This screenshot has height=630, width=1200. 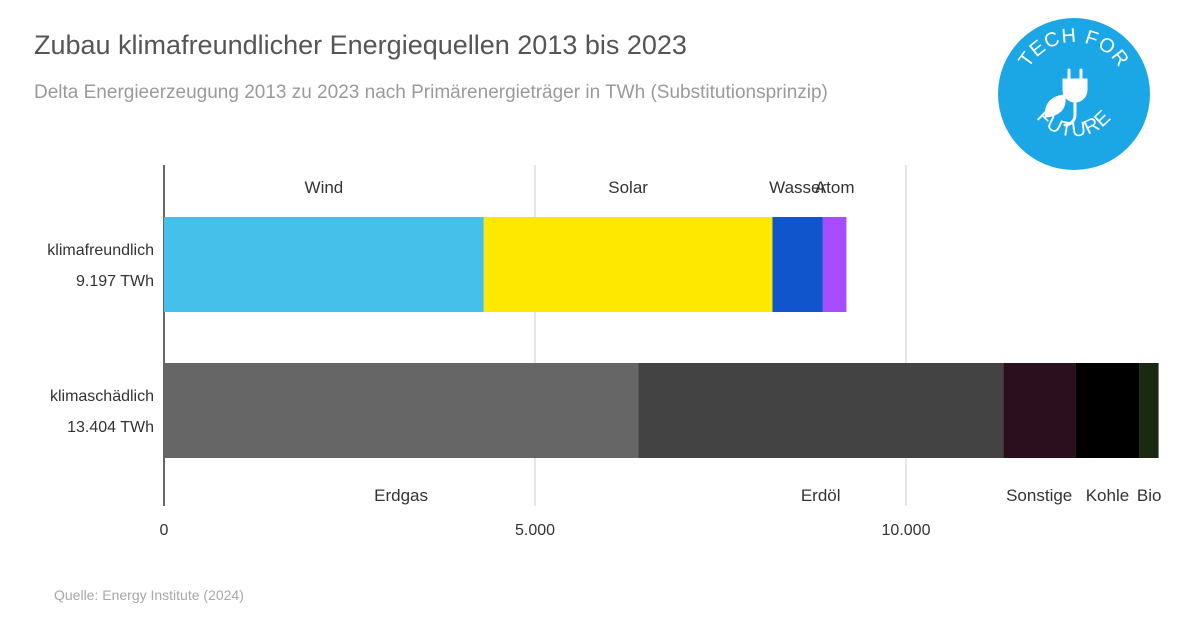 I want to click on segment-label: Wind, so click(x=324, y=187).